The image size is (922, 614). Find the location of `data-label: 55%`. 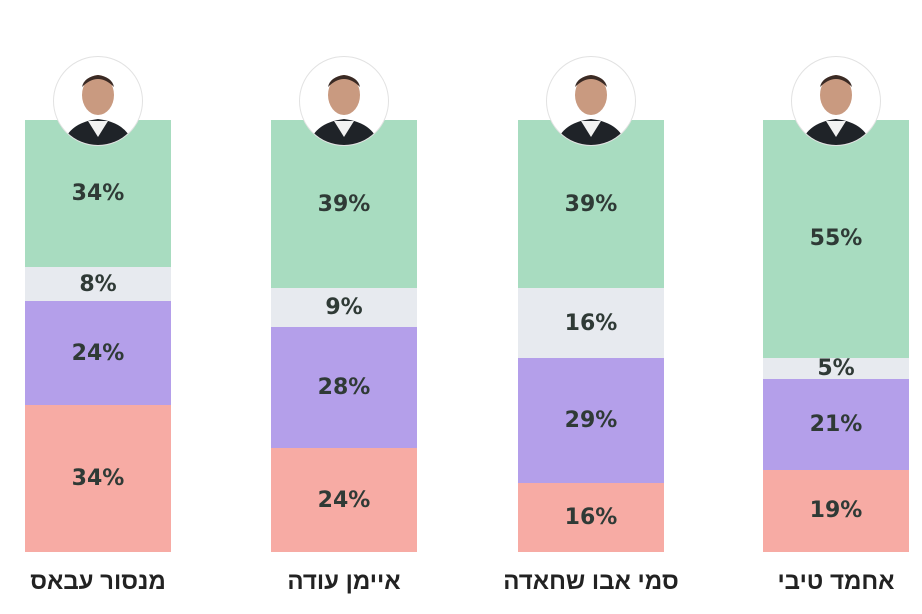

data-label: 55% is located at coordinates (836, 239).